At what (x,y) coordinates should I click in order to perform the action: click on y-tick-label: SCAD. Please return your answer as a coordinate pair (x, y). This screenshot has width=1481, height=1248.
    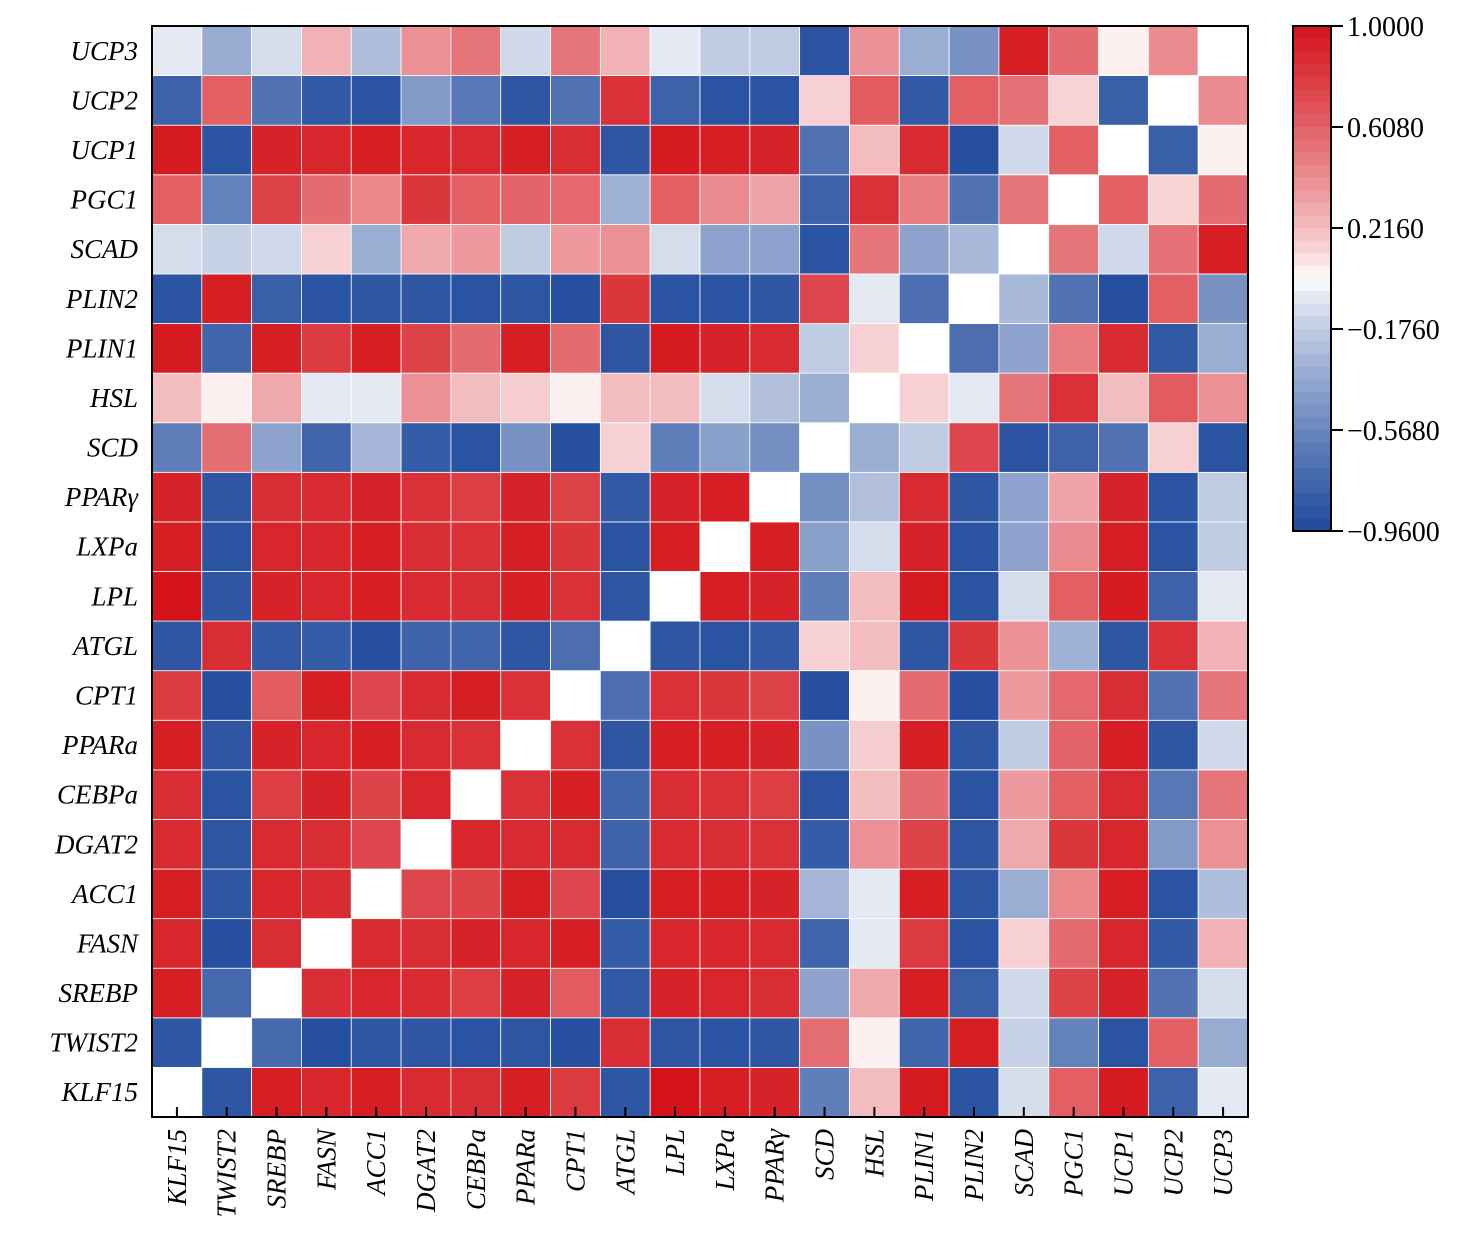
    Looking at the image, I should click on (105, 249).